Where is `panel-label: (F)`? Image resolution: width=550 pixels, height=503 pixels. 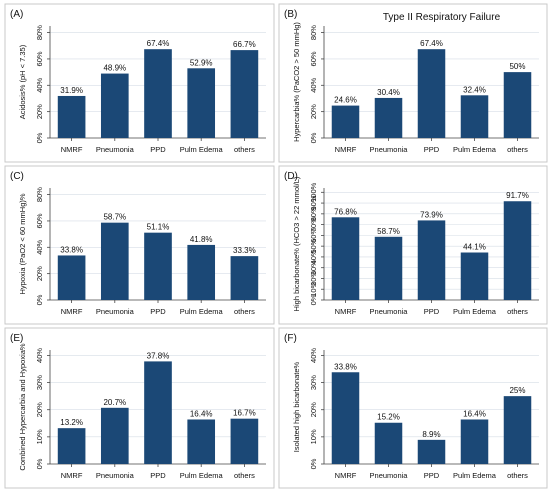 panel-label: (F) is located at coordinates (290, 338).